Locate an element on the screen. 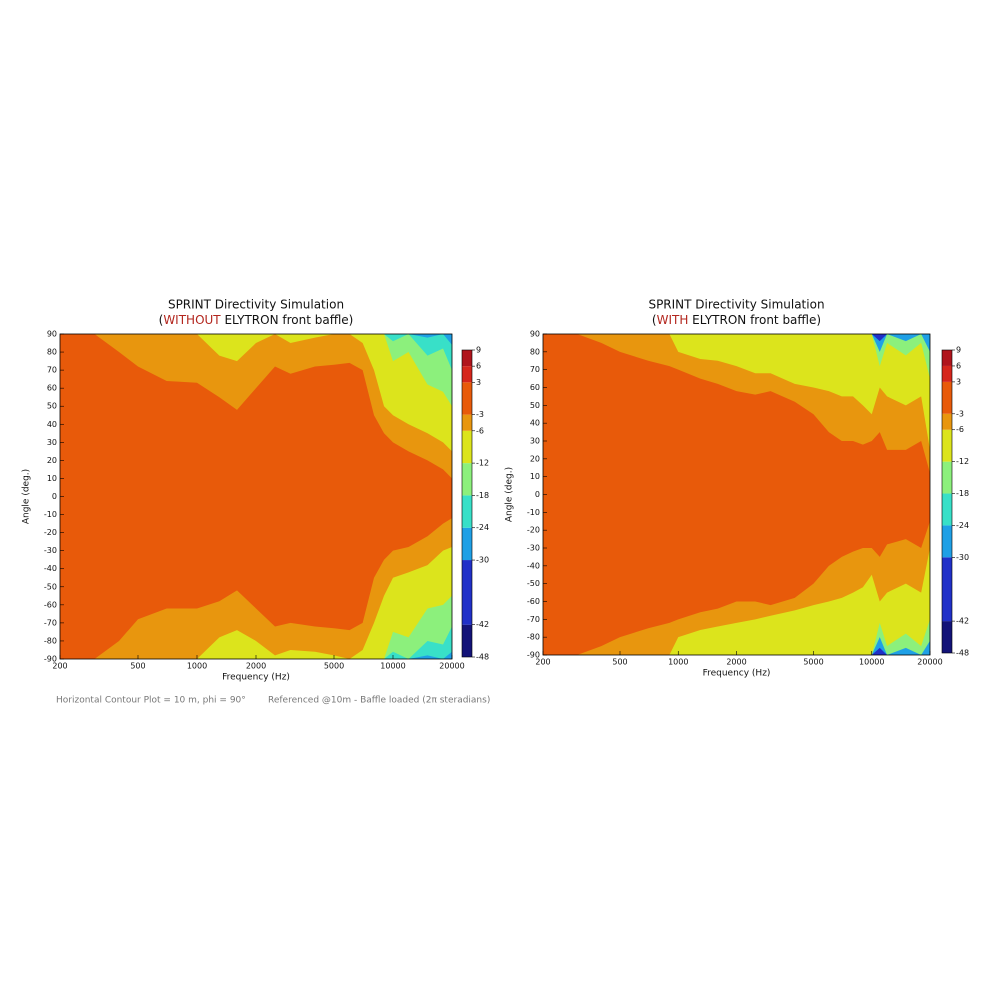  colorbar-label: 6 is located at coordinates (478, 366).